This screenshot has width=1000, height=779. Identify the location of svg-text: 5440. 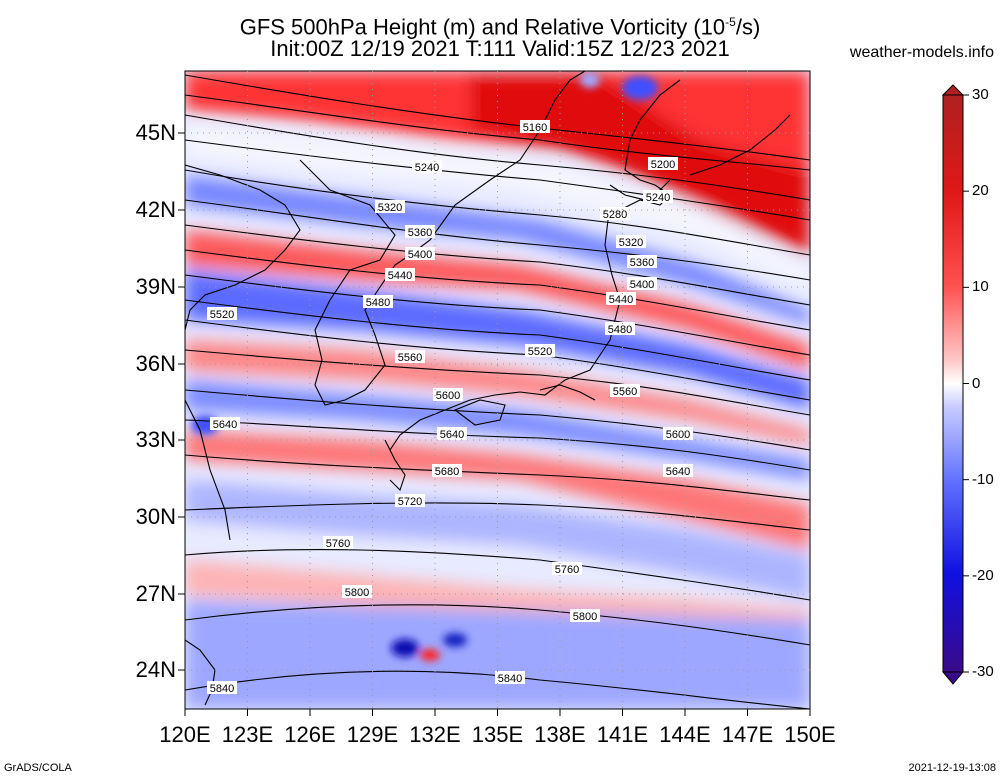
(400, 276).